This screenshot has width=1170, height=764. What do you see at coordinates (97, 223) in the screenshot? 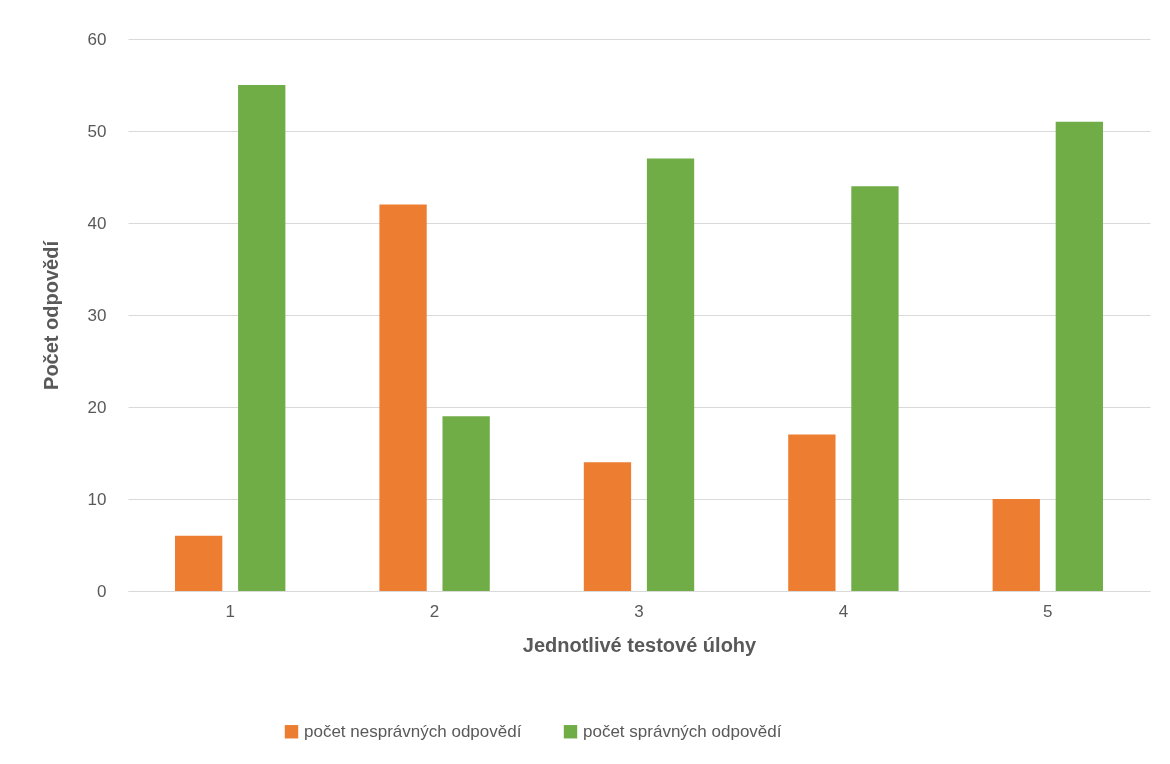
I see `y-tick-label: 40` at bounding box center [97, 223].